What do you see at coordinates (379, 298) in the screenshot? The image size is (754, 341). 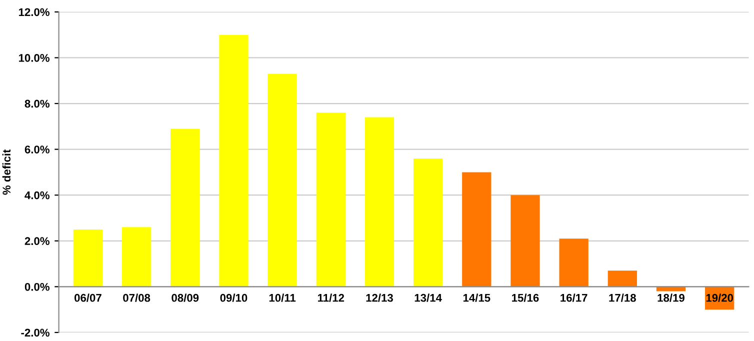 I see `x-tick-label: 12/13` at bounding box center [379, 298].